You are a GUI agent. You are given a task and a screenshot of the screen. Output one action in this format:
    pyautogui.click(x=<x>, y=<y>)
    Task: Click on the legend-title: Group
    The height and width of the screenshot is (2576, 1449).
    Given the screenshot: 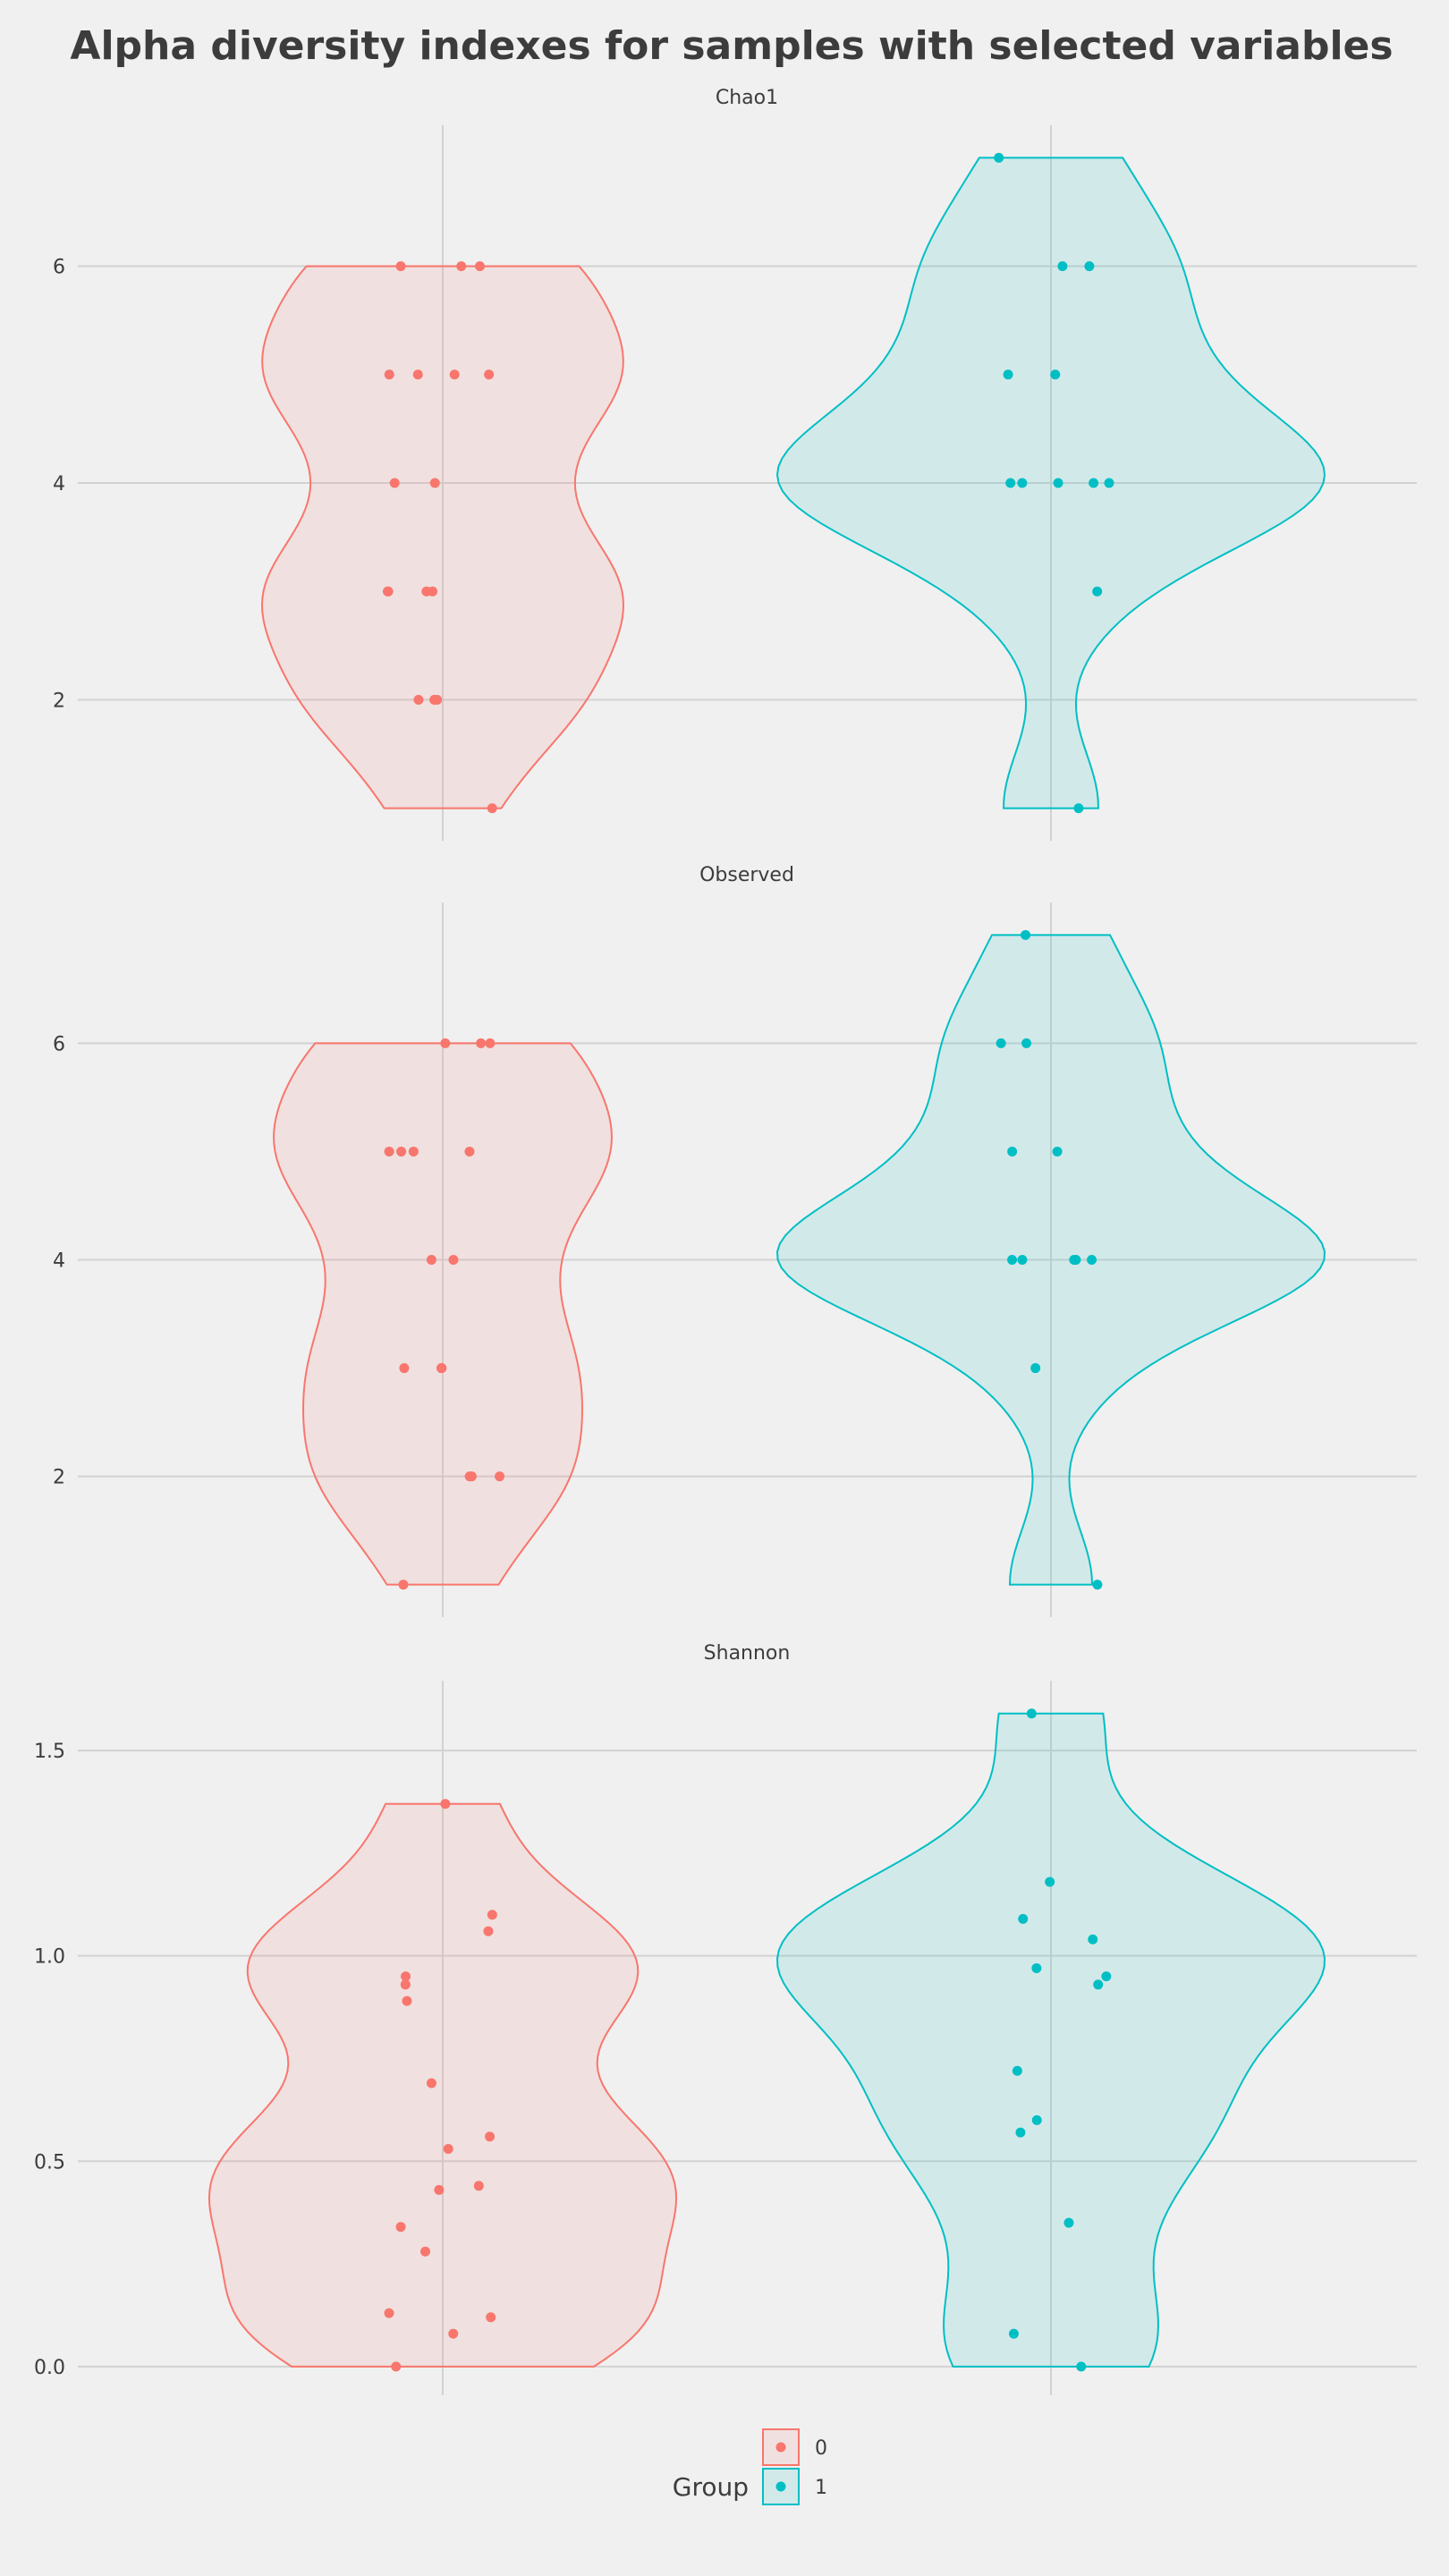 What is the action you would take?
    pyautogui.click(x=711, y=2487)
    